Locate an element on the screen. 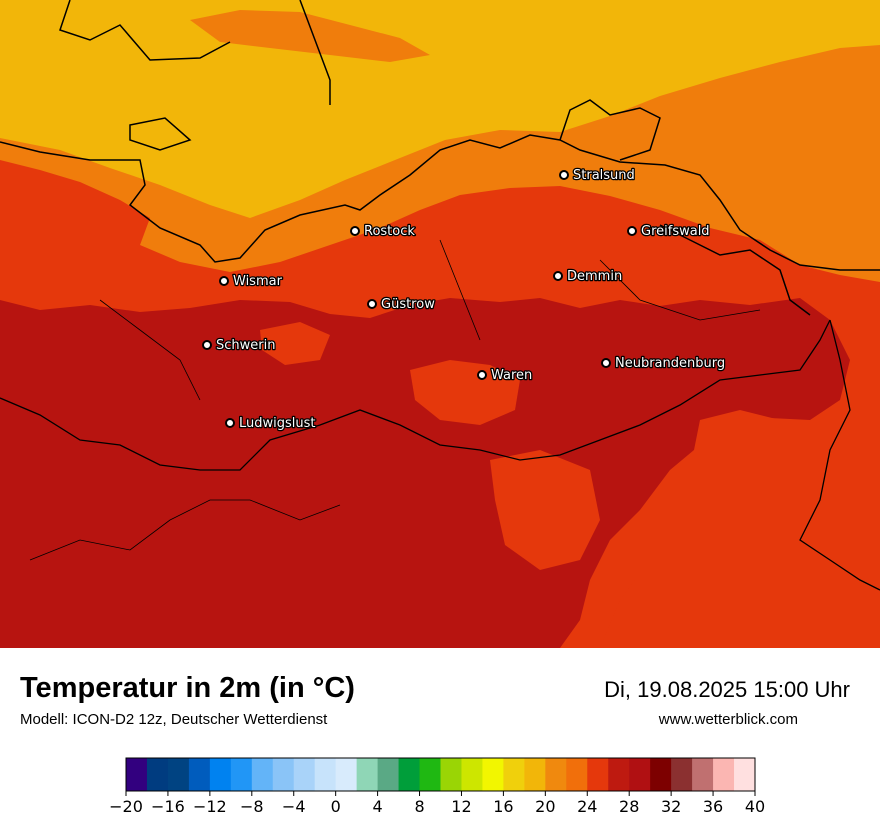 The image size is (880, 830). scale-tick-label: 24 is located at coordinates (587, 806).